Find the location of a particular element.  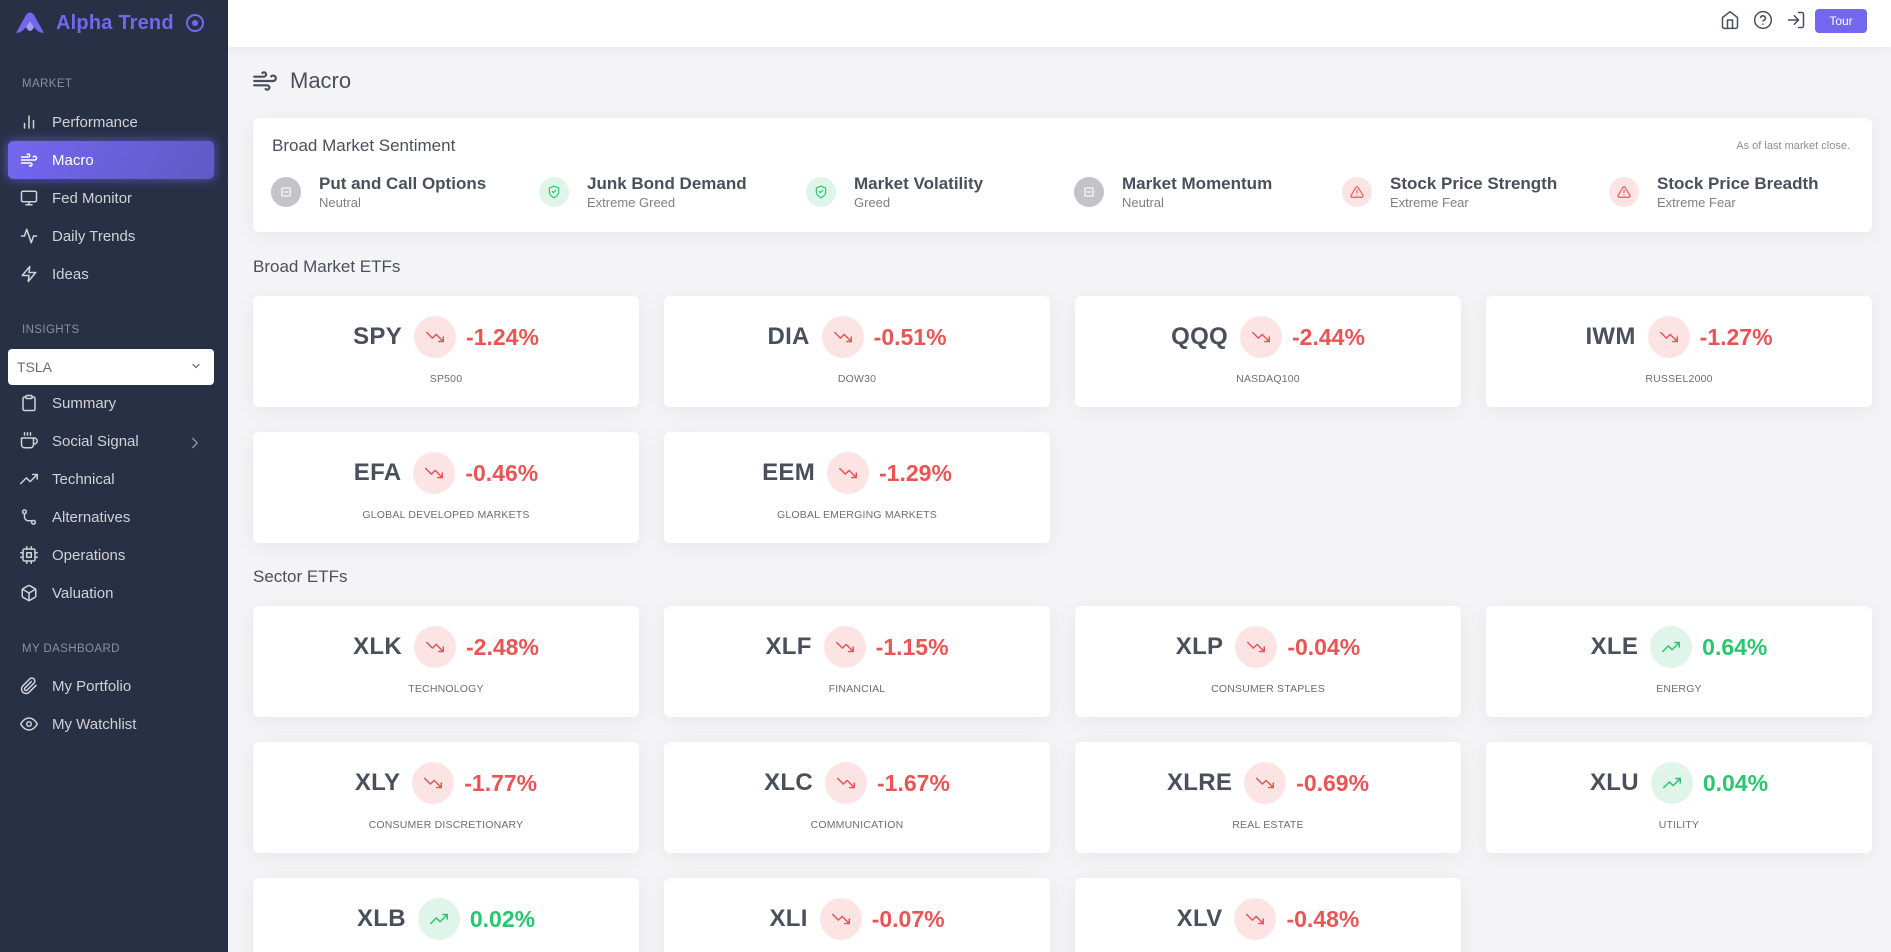

nav-item-my-portfolio: My Portfolio is located at coordinates (111, 686).